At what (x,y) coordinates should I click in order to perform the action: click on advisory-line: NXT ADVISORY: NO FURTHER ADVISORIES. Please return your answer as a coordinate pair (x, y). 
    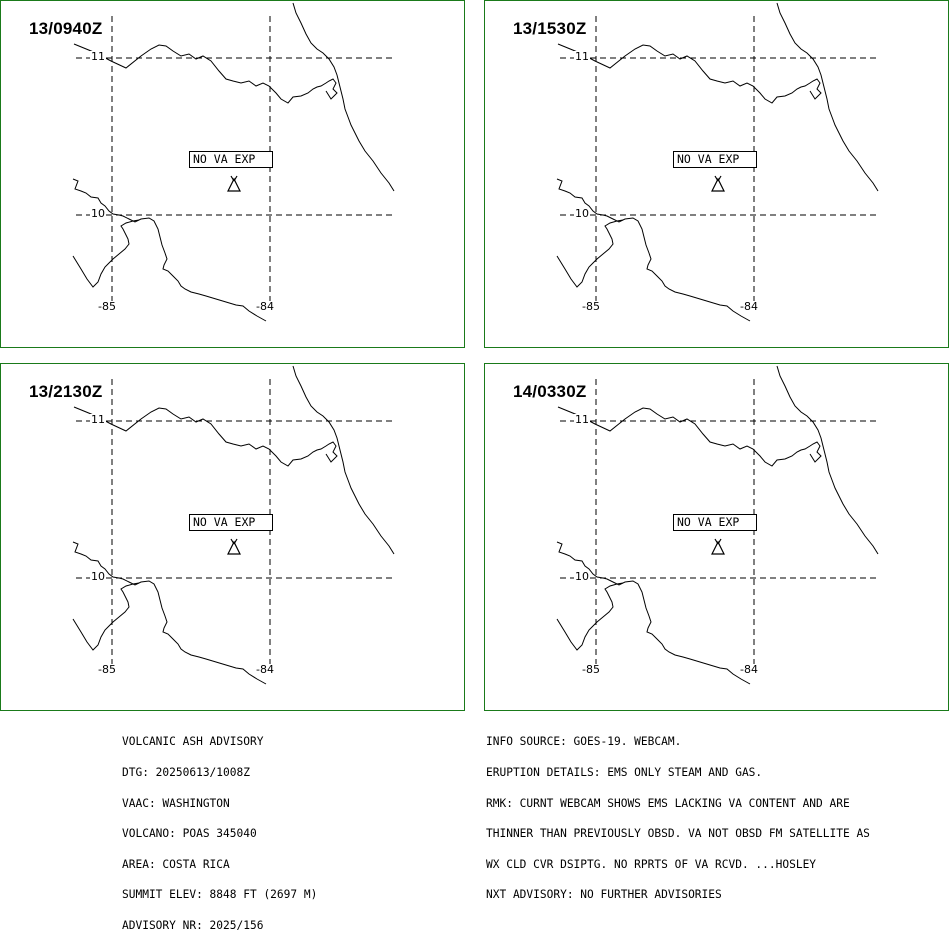
    Looking at the image, I should click on (604, 895).